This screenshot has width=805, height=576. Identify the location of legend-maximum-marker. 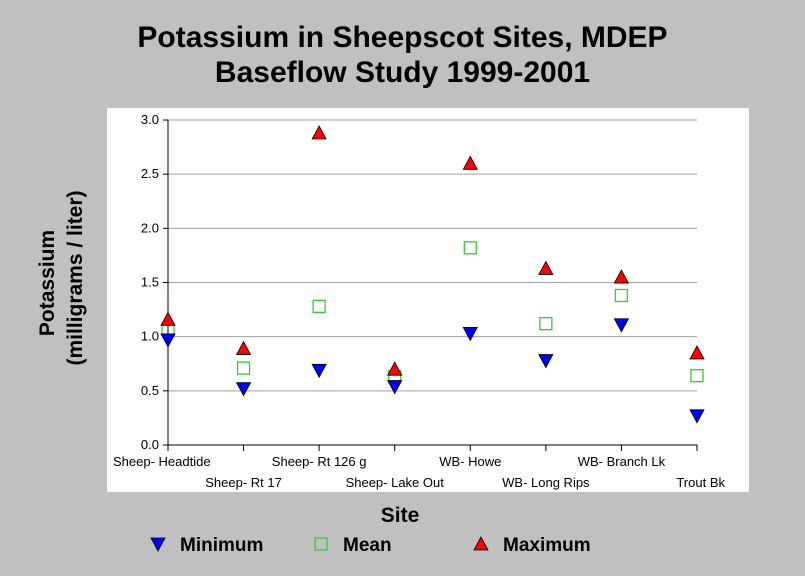
(481, 543).